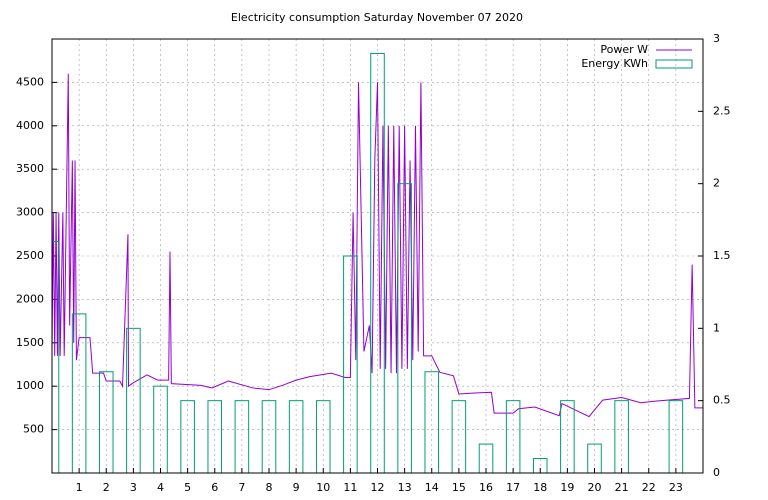  What do you see at coordinates (350, 487) in the screenshot?
I see `x-tick-label: 11` at bounding box center [350, 487].